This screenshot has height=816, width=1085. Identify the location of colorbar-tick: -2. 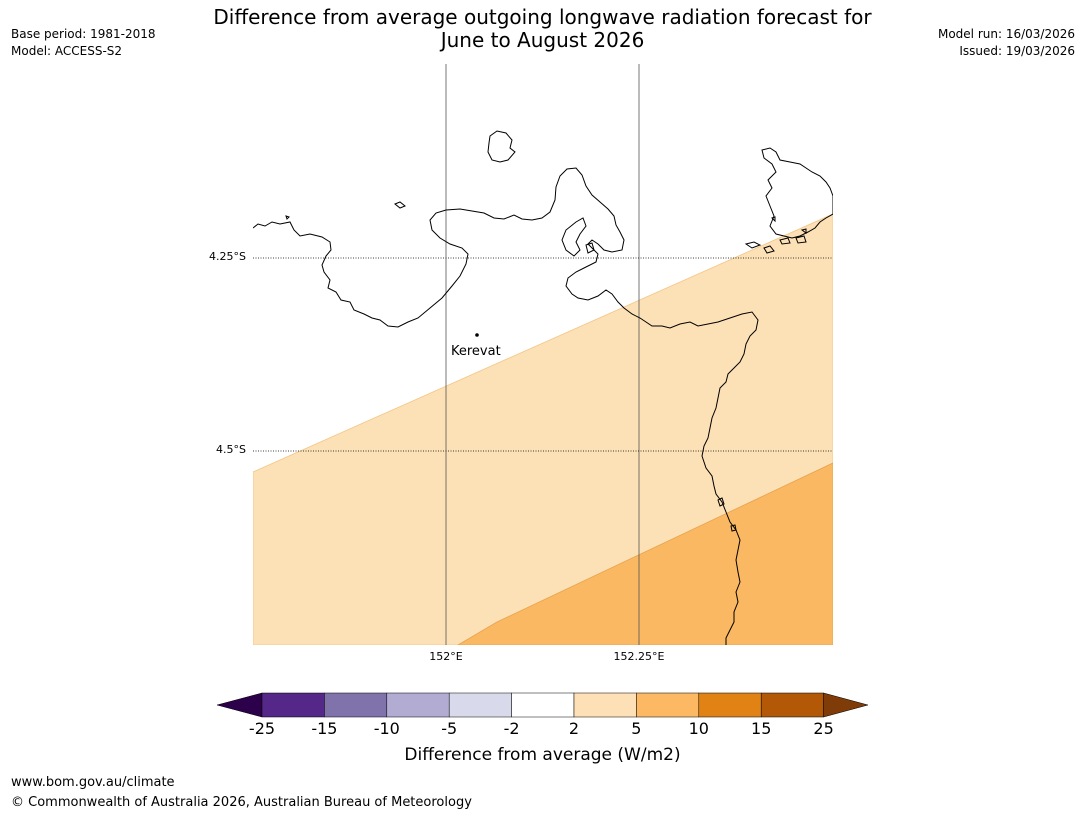
(511, 728).